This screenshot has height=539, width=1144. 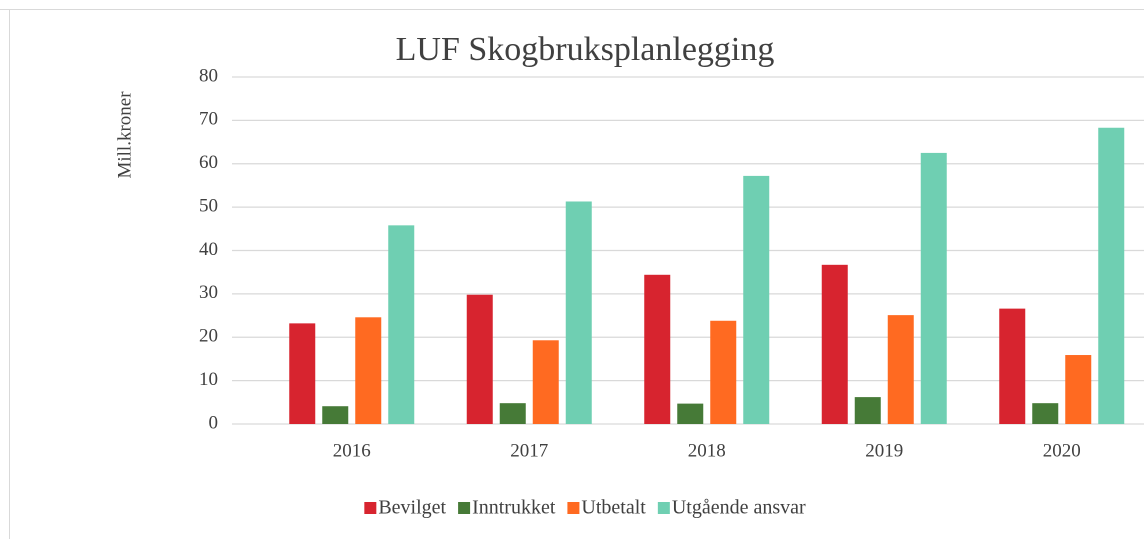 I want to click on y-tick-label: 0, so click(x=214, y=422).